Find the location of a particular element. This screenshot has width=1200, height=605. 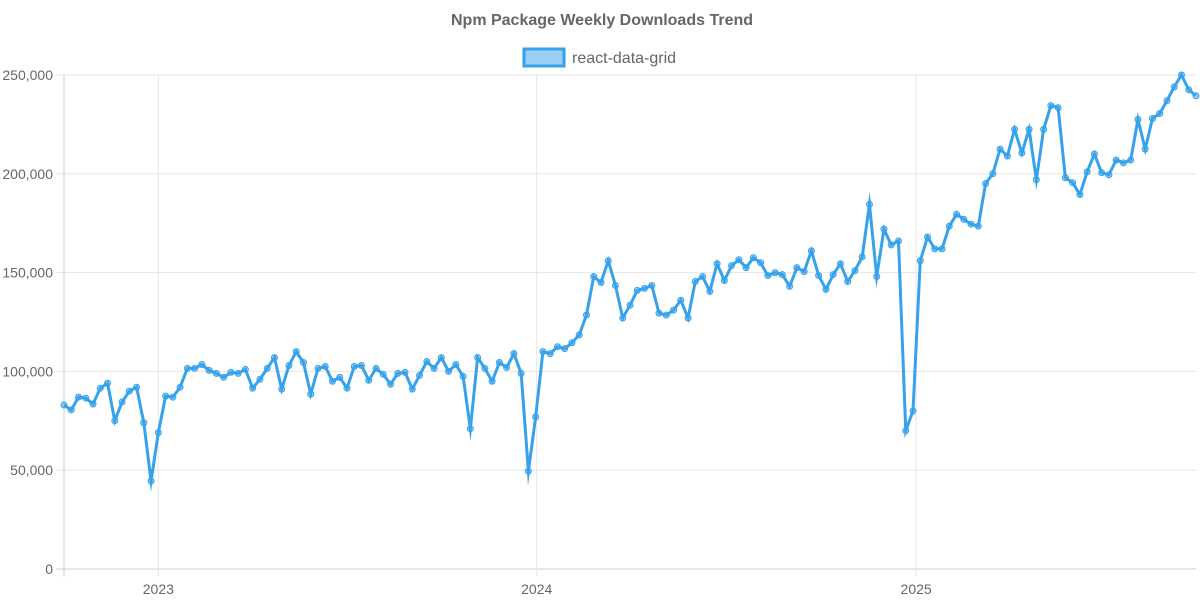

y-tick-label: 50,000 is located at coordinates (31, 470).